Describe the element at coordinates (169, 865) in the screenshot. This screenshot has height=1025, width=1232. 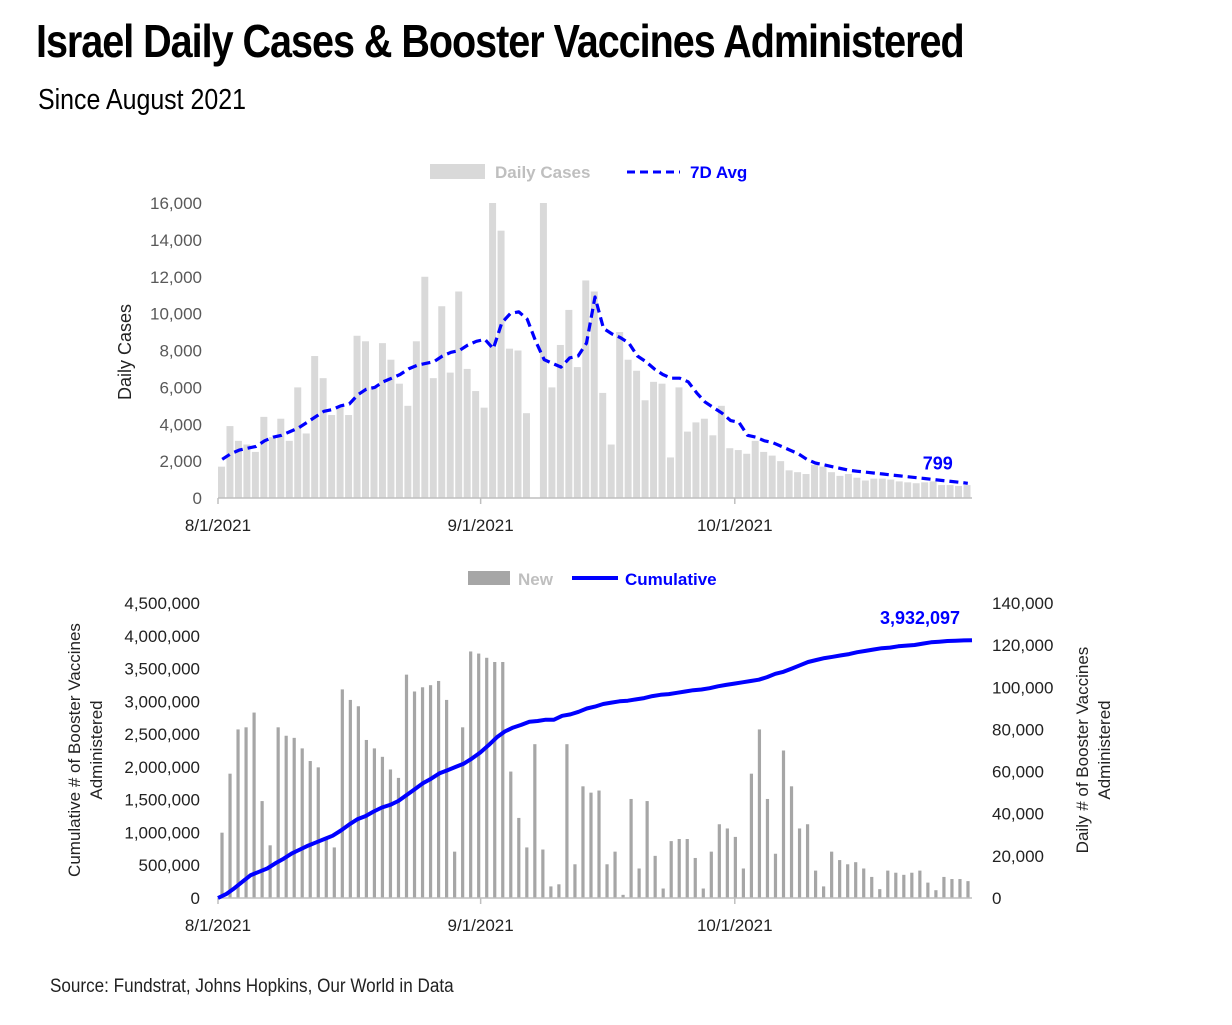
I see `y-left-tick-label: 500,000` at that location.